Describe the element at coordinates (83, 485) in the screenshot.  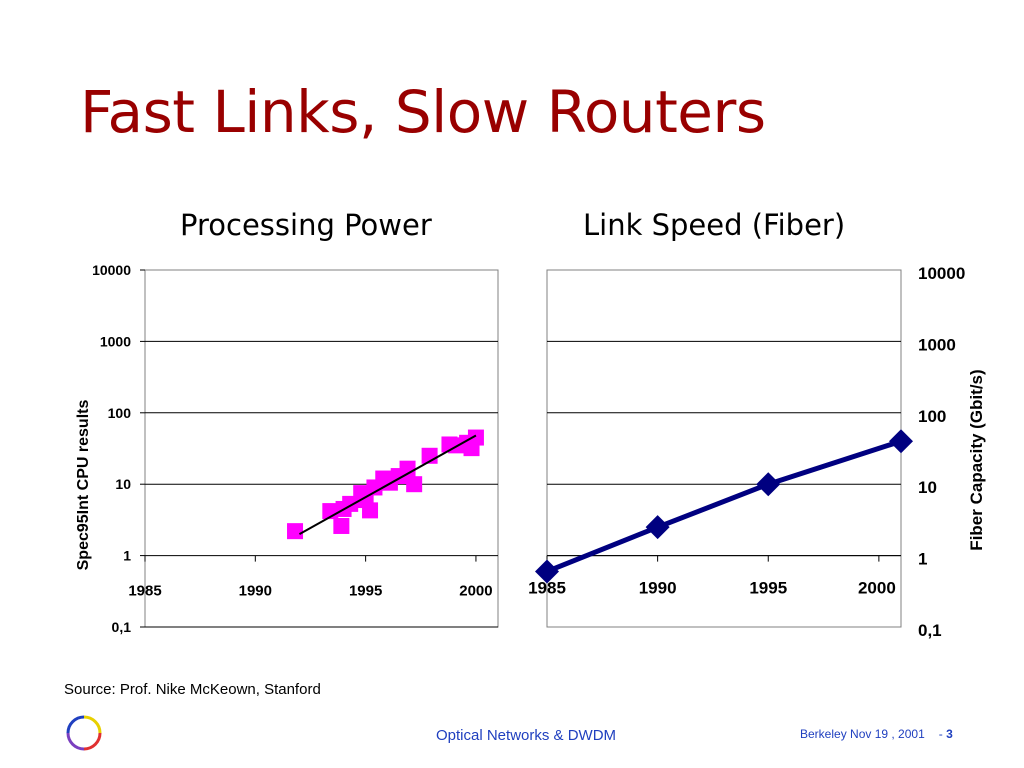
I see `y-axis-label-left: Spec95Int CPU results` at that location.